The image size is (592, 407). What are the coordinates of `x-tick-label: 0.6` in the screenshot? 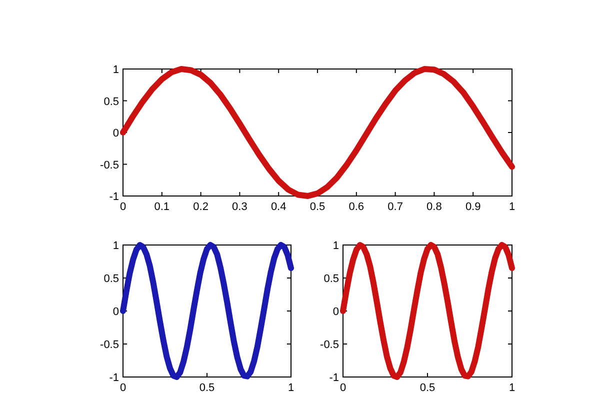 It's located at (356, 207).